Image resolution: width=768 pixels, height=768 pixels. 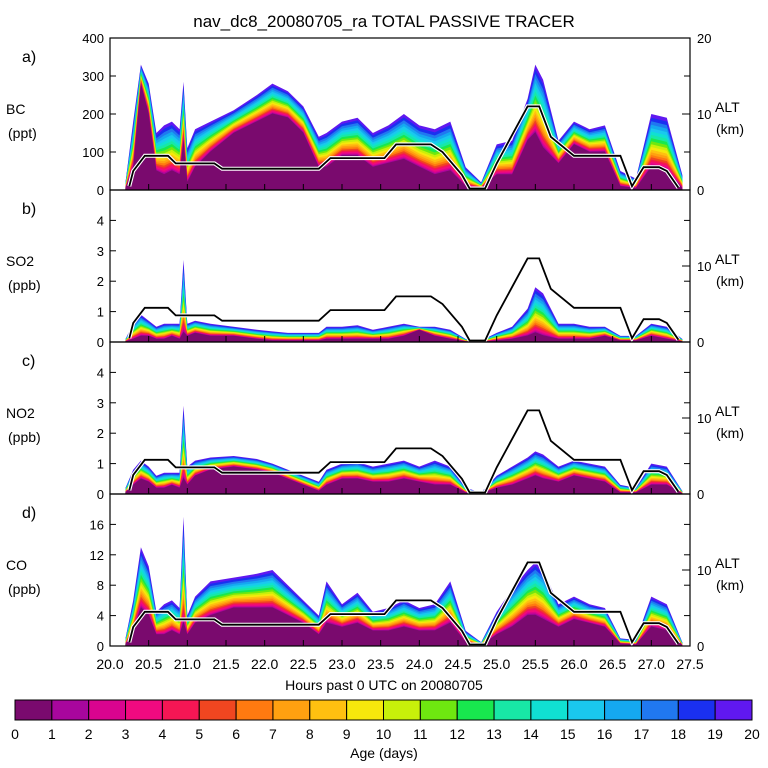 What do you see at coordinates (612, 664) in the screenshot?
I see `x-tick-label: 26.5` at bounding box center [612, 664].